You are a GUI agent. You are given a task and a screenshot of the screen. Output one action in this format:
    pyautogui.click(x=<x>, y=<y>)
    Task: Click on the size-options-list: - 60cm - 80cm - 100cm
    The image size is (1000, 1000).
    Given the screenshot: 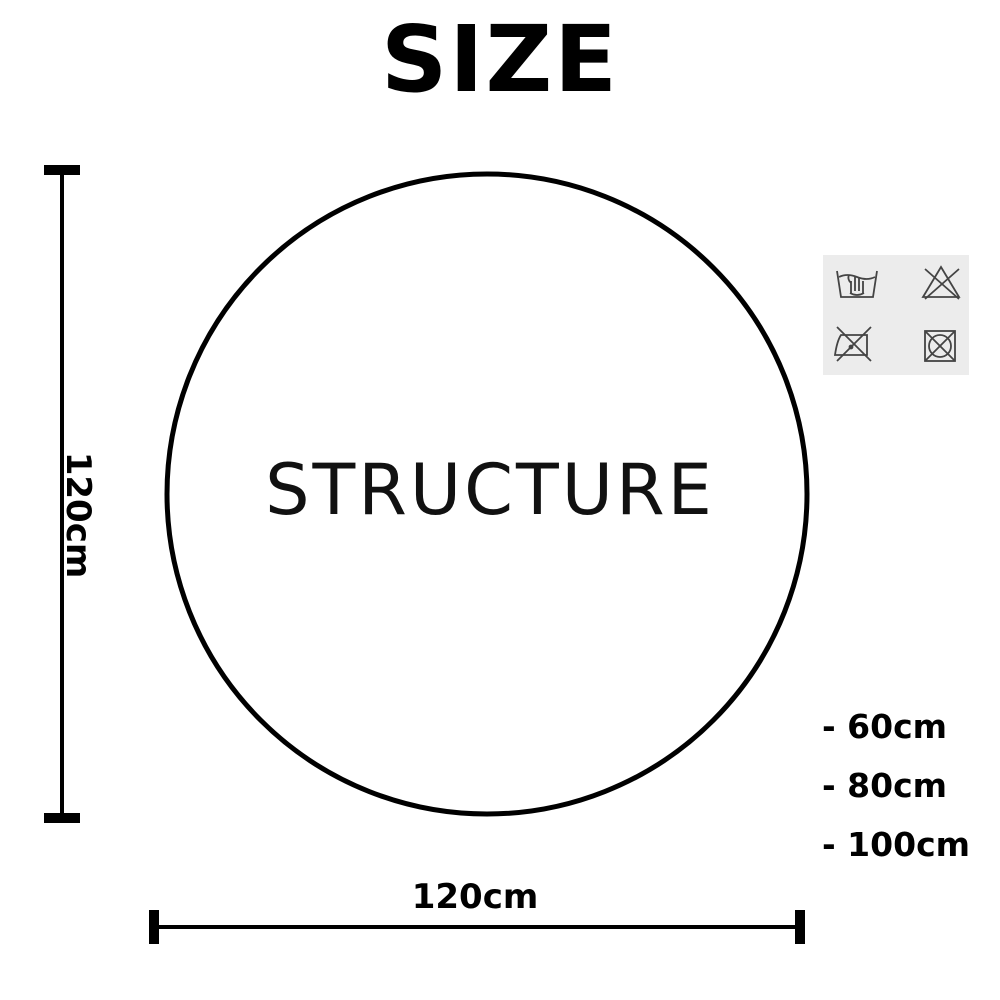 What is the action you would take?
    pyautogui.click(x=896, y=785)
    